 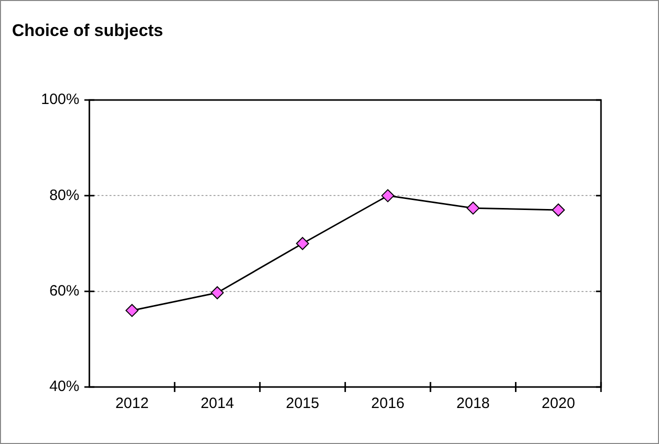 What do you see at coordinates (60, 99) in the screenshot?
I see `y-tick-label: 100%` at bounding box center [60, 99].